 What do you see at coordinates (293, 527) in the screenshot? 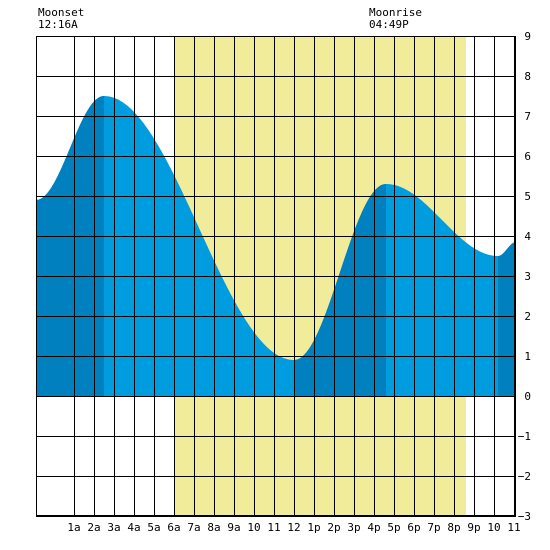
I see `x-tick-label: 12` at bounding box center [293, 527].